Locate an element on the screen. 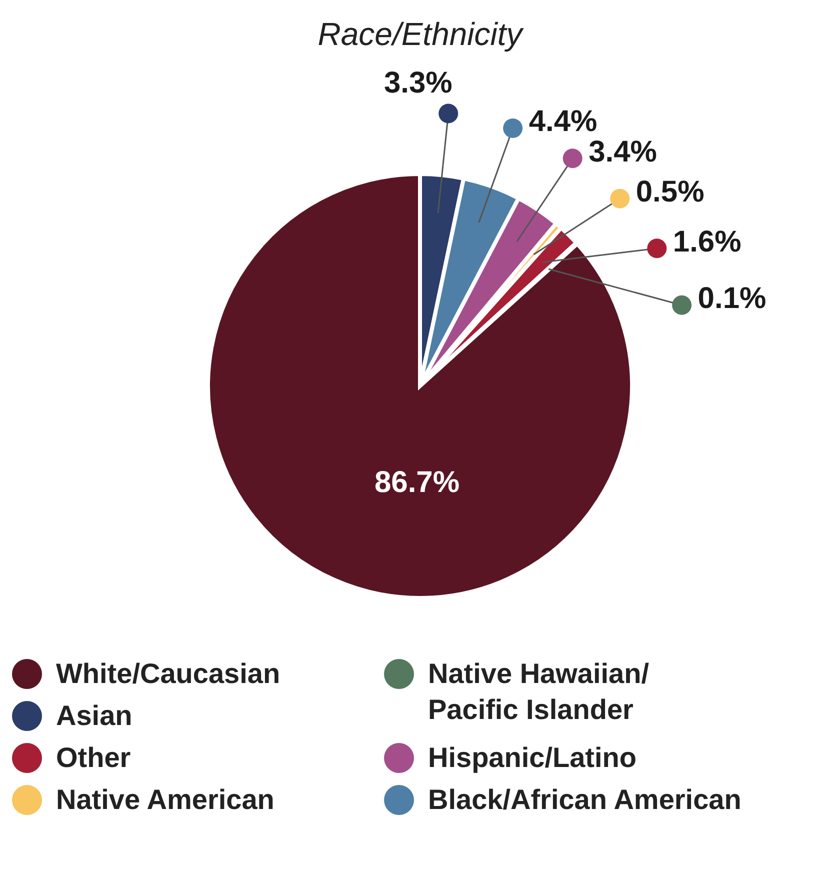  legend-label: Asian is located at coordinates (94, 716).